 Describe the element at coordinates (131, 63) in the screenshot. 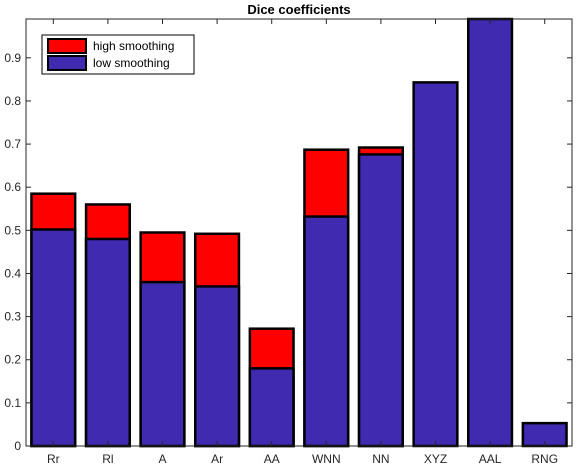

I see `legend-label-low-smoothing: low smoothing` at that location.